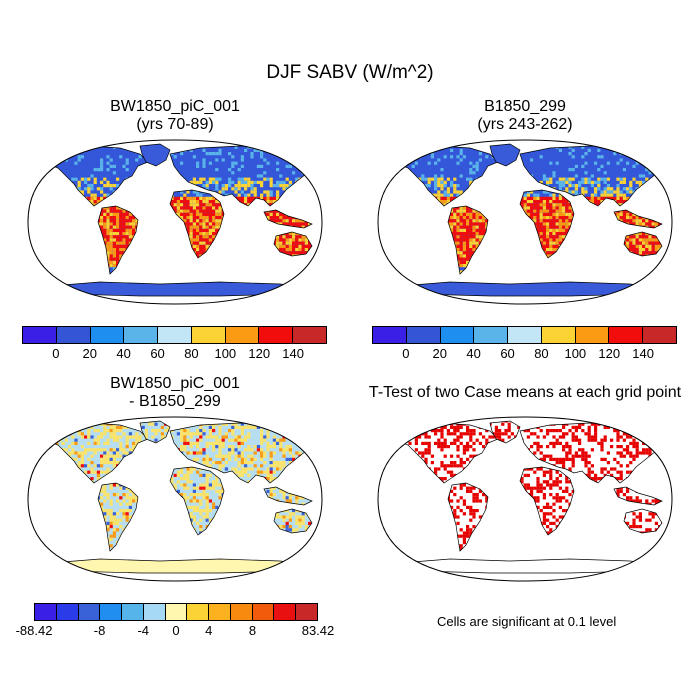 The image size is (700, 700). What do you see at coordinates (525, 125) in the screenshot?
I see `panel-title-line2: (yrs 243-262)` at bounding box center [525, 125].